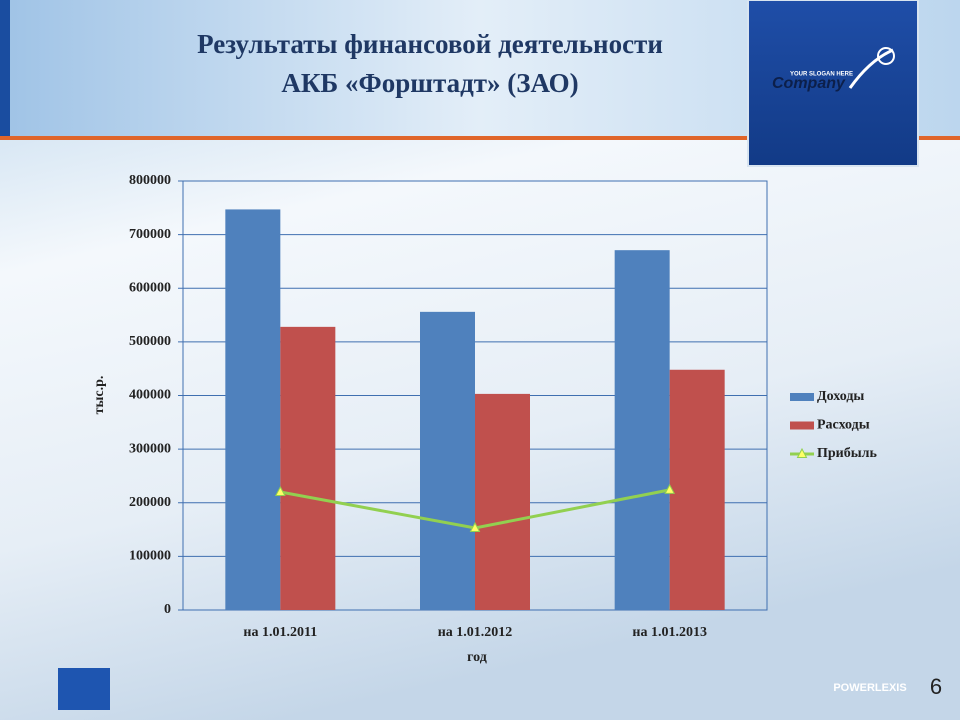 Image resolution: width=960 pixels, height=725 pixels. What do you see at coordinates (150, 287) in the screenshot?
I see `y-tick-label: 600000` at bounding box center [150, 287].